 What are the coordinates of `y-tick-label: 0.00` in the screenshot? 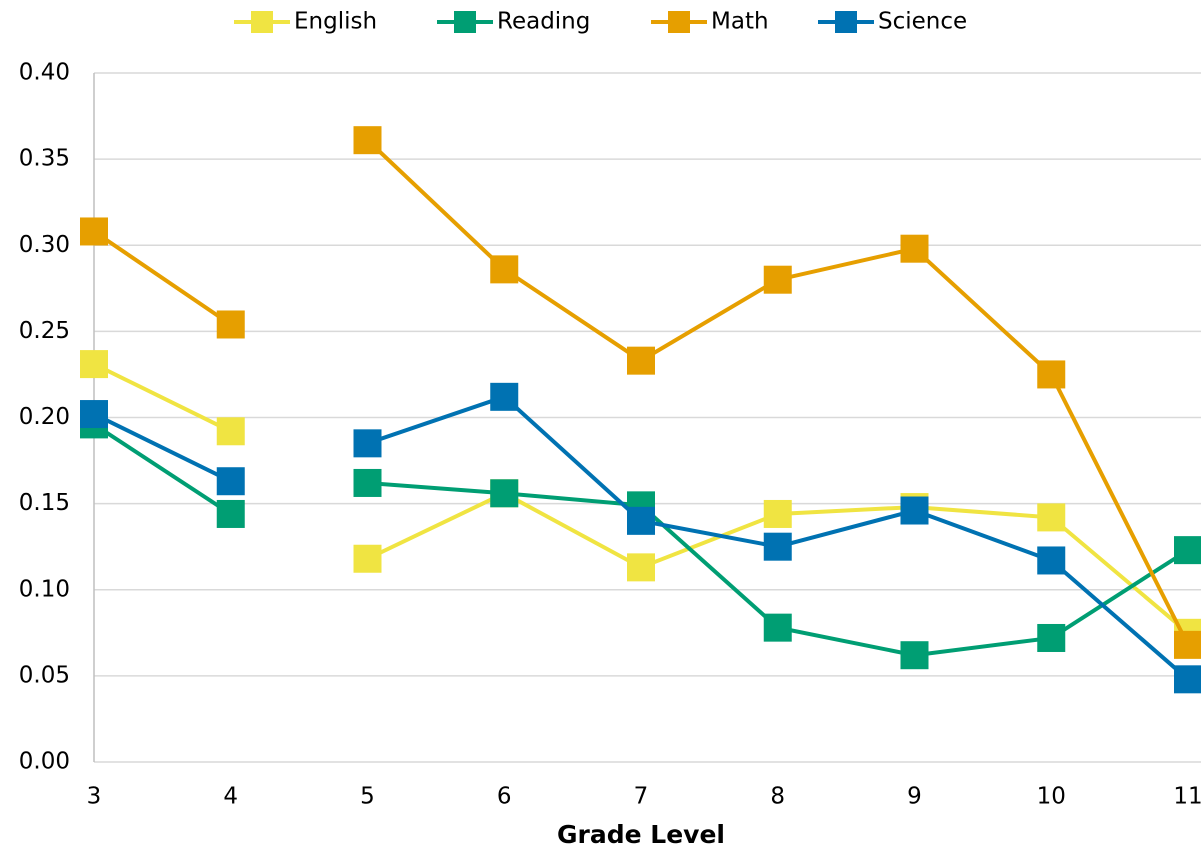 It's located at (44, 762).